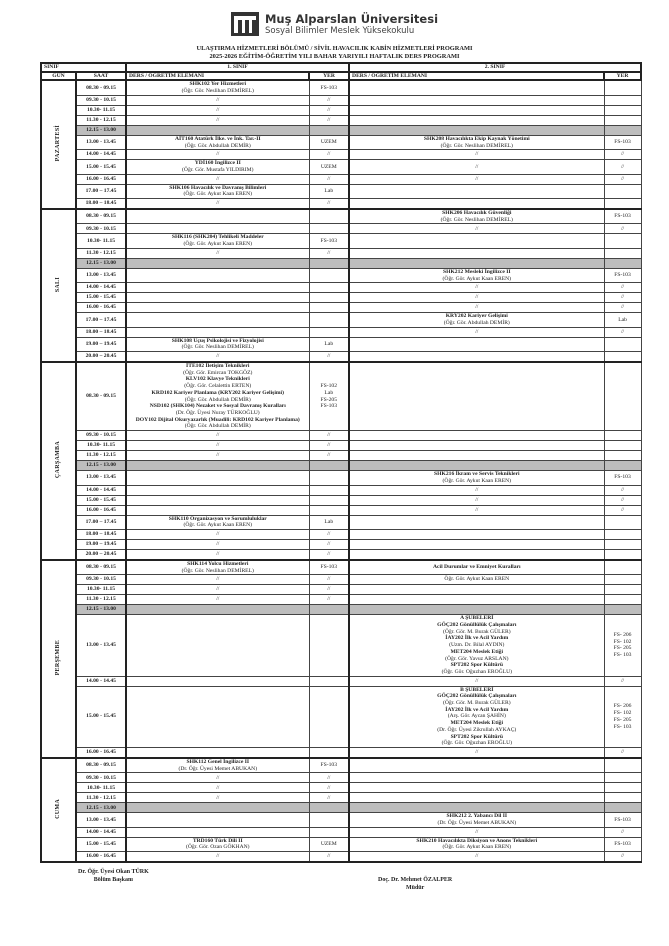 This screenshot has height=946, width=669. What do you see at coordinates (341, 436) in the screenshot?
I see `time-slot-row: 09.30 - 10.15 // //` at bounding box center [341, 436].